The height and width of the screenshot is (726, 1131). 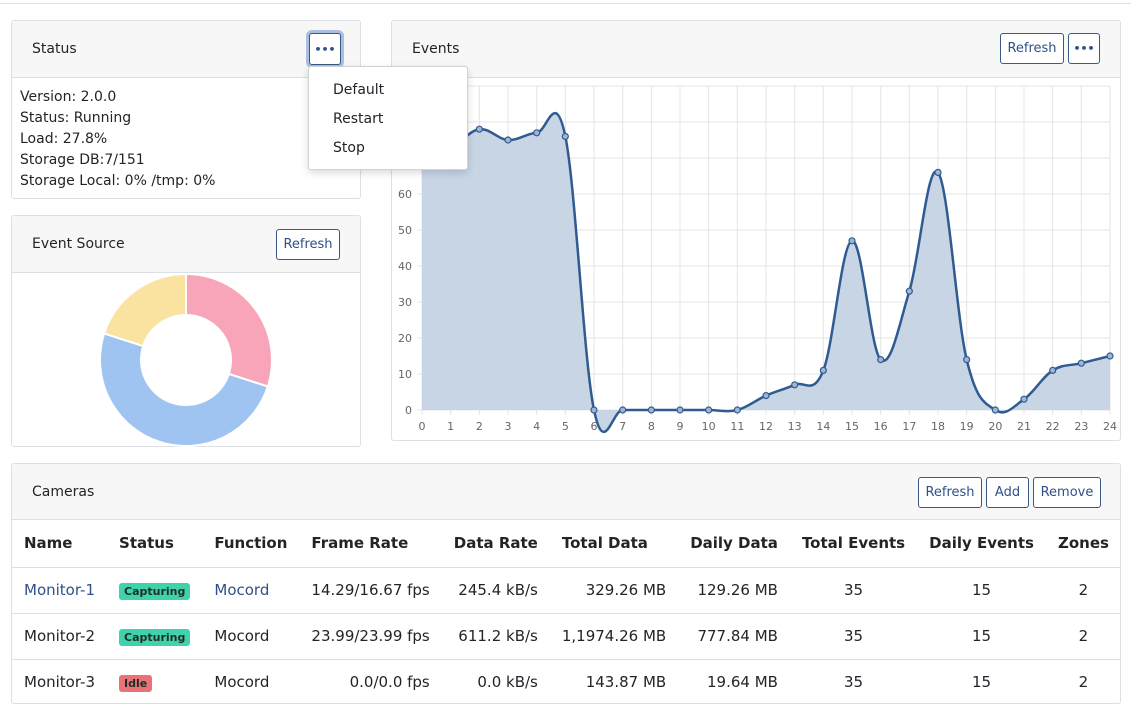 What do you see at coordinates (155, 544) in the screenshot?
I see `col-status: Status` at bounding box center [155, 544].